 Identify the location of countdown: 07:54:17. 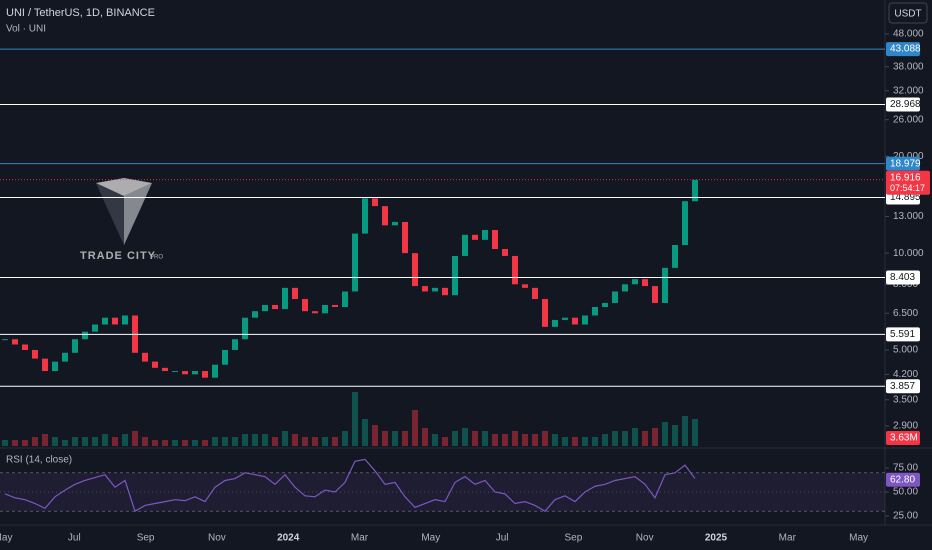
(907, 188).